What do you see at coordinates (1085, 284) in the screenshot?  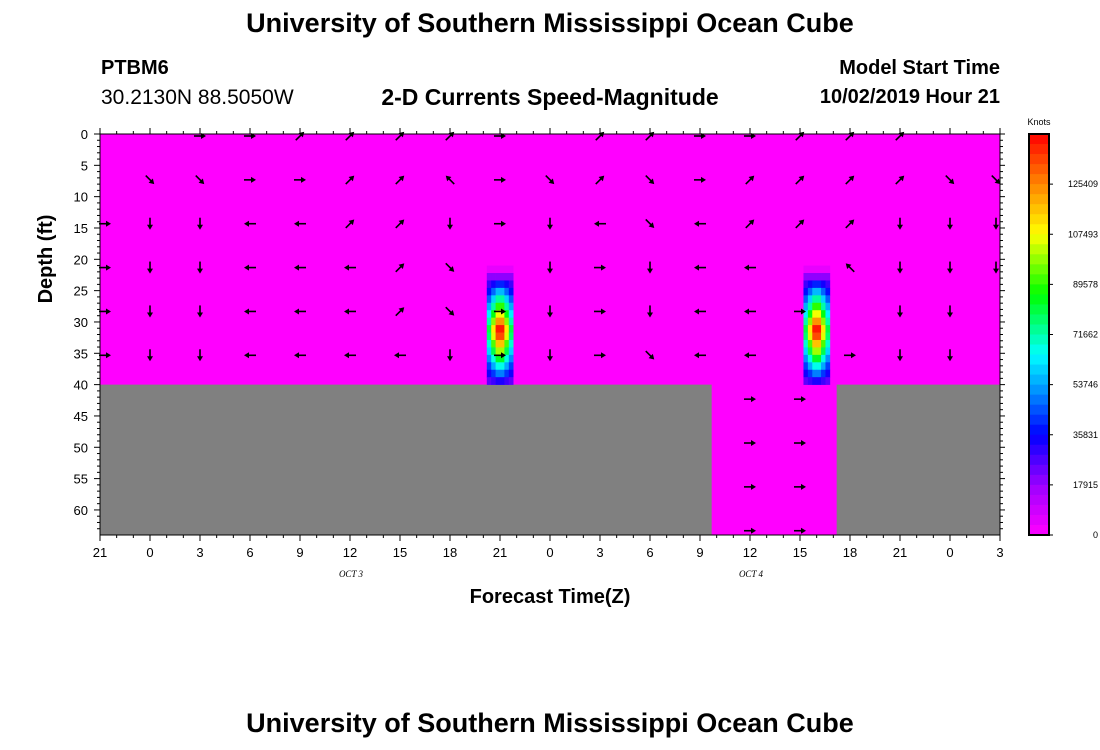 I see `colorbar-tick-label: 89578` at bounding box center [1085, 284].